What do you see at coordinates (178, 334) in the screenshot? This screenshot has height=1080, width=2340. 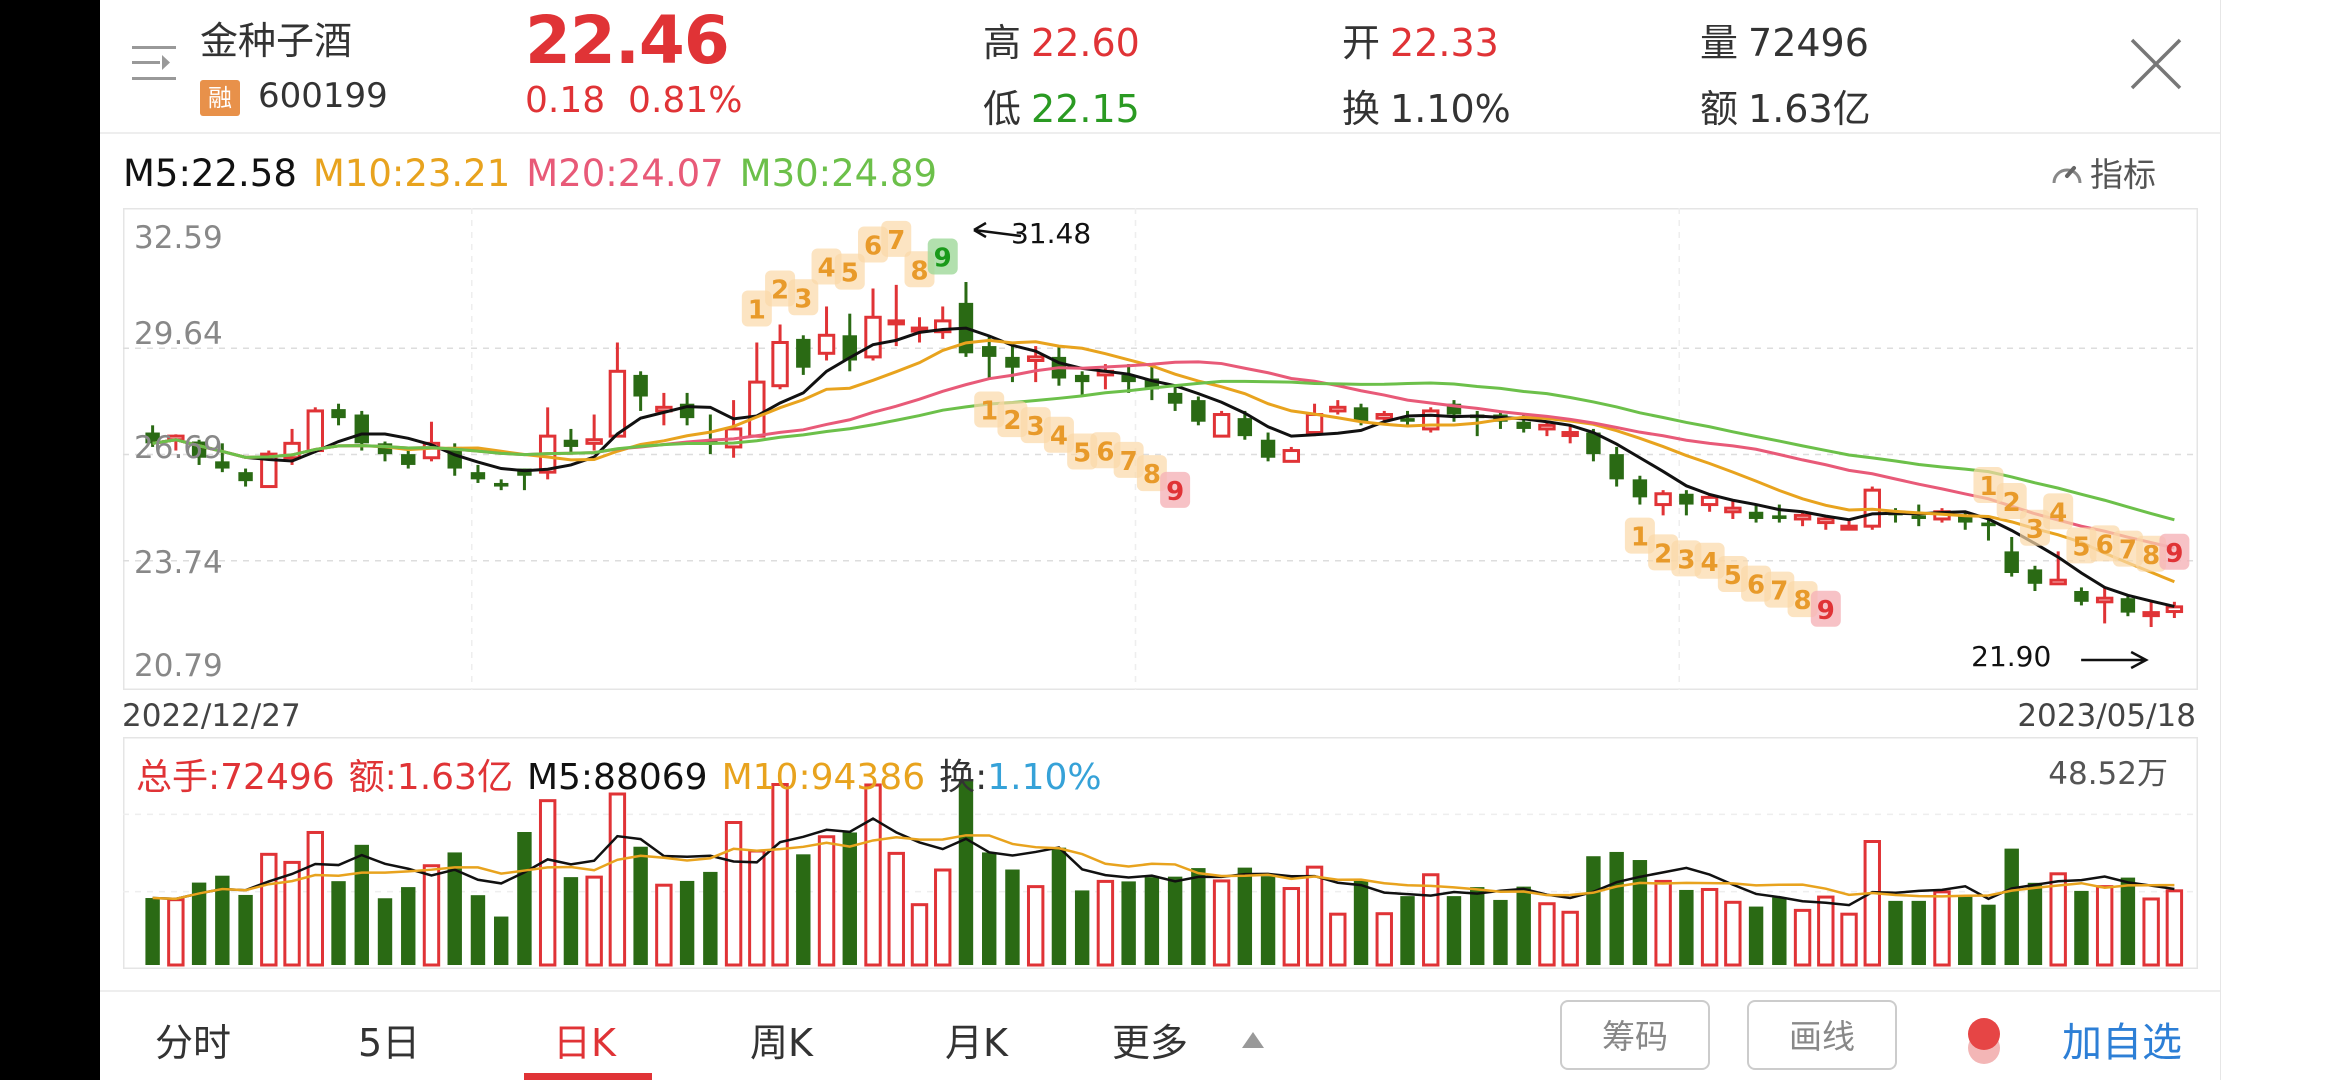 I see `y-label-2: 29.64` at bounding box center [178, 334].